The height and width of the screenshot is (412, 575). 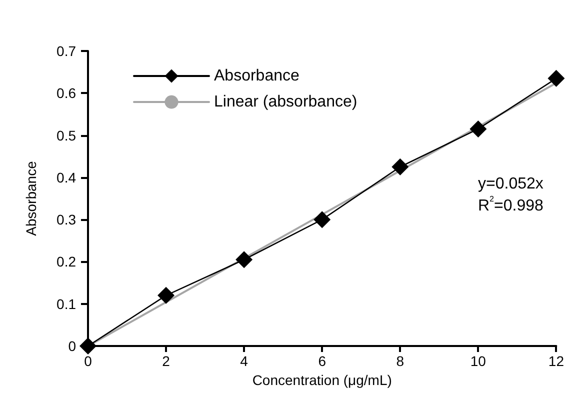 I want to click on y-tick-label: 0.2, so click(x=66, y=262).